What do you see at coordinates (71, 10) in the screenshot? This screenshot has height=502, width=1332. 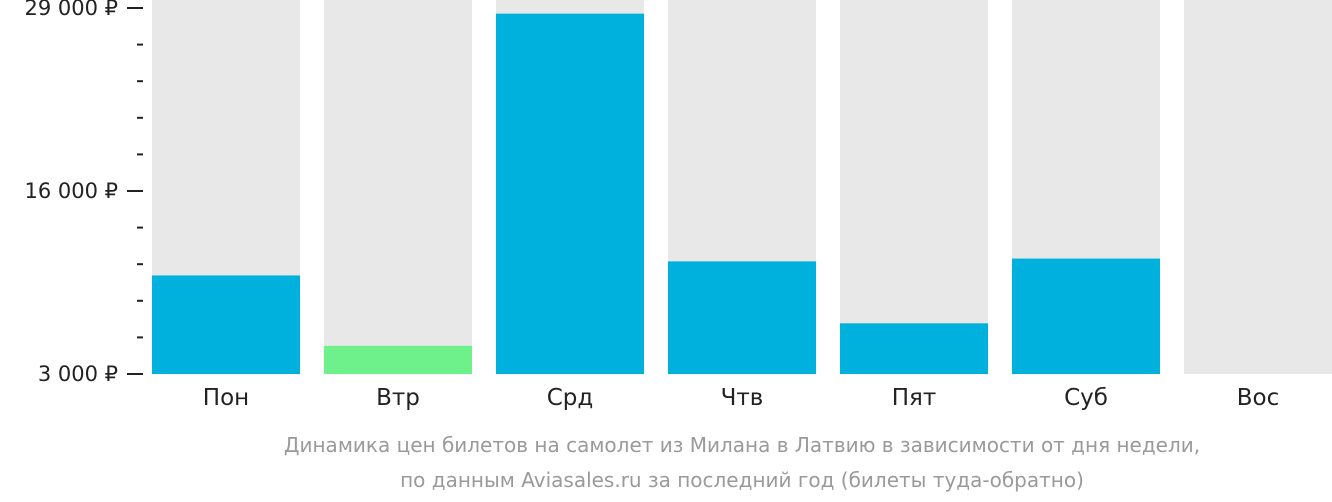 I see `y-tick-label-2: 29 000 ₽` at bounding box center [71, 10].